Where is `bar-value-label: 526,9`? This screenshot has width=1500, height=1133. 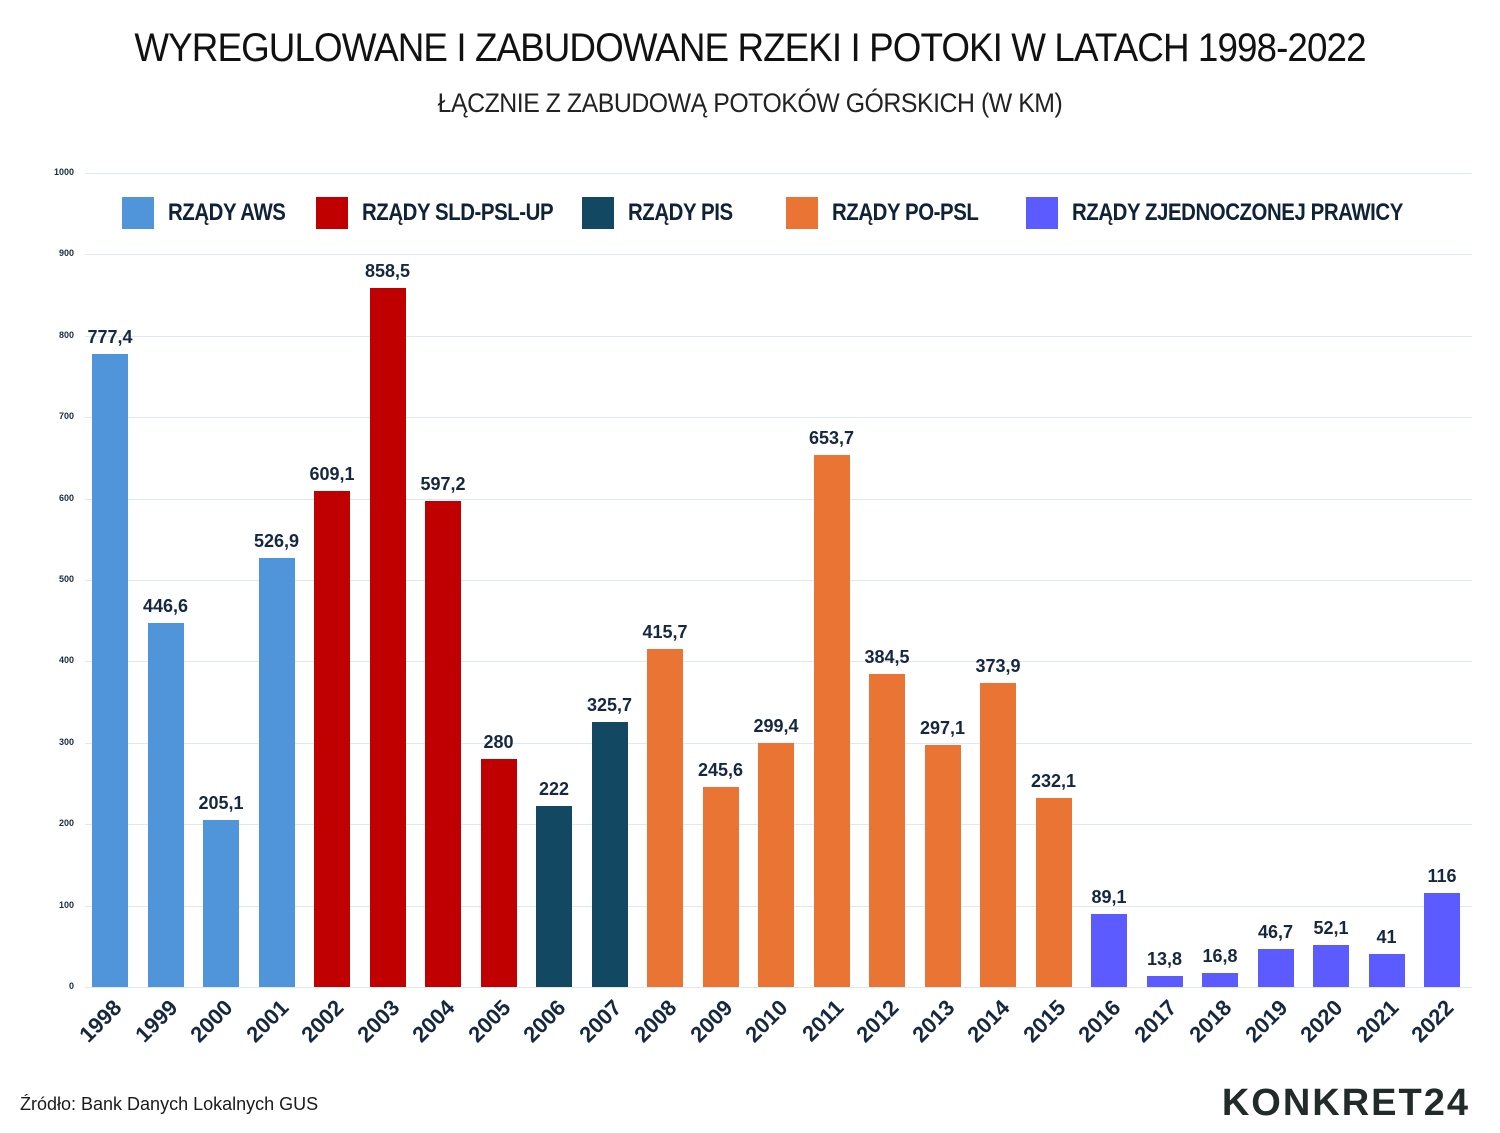
bar-value-label: 526,9 is located at coordinates (276, 541).